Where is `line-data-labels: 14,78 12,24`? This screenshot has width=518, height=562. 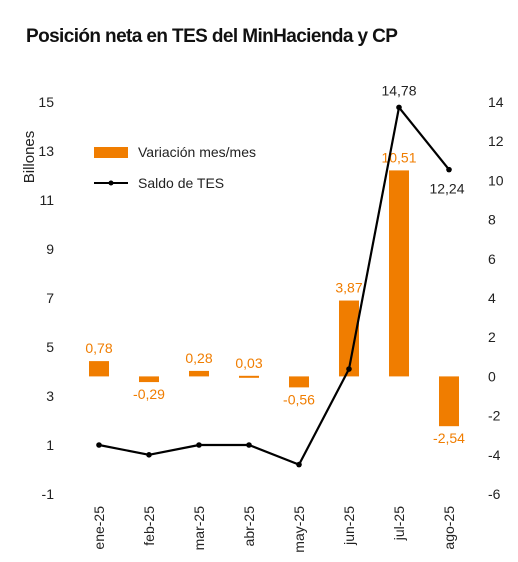 line-data-labels: 14,78 12,24 is located at coordinates (422, 139).